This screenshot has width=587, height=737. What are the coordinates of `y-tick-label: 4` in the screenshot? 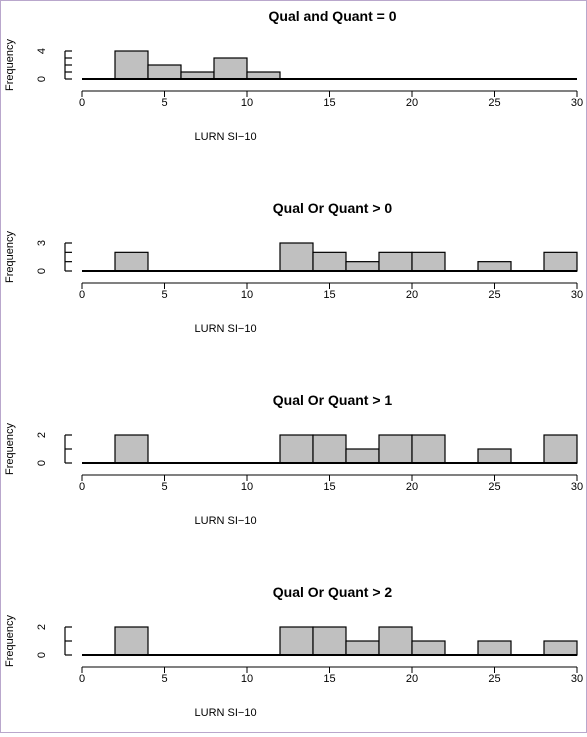 It's located at (42, 51).